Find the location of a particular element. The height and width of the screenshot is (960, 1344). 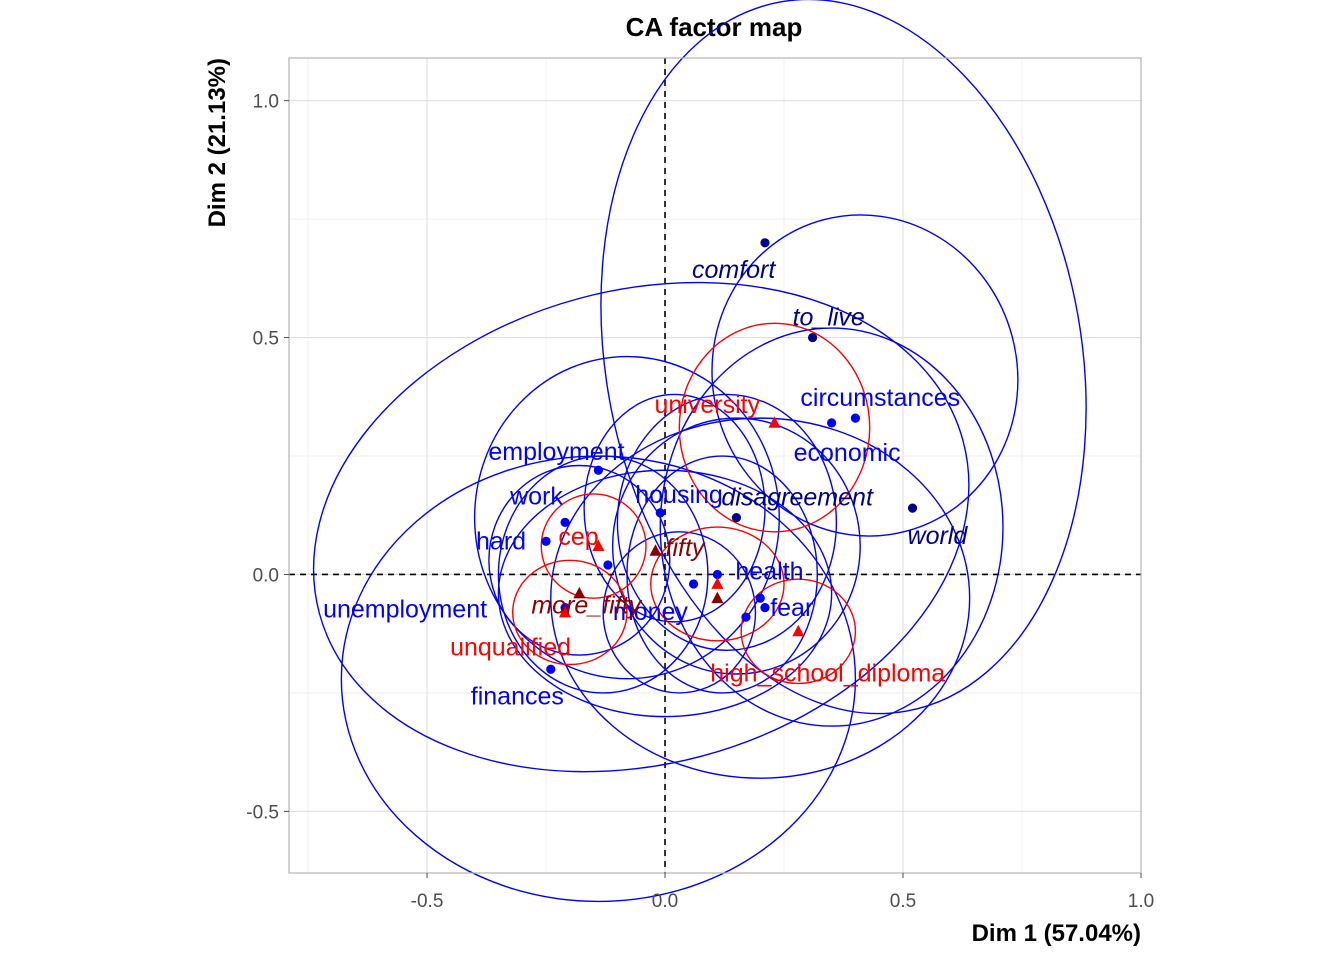

housing-point is located at coordinates (660, 513).